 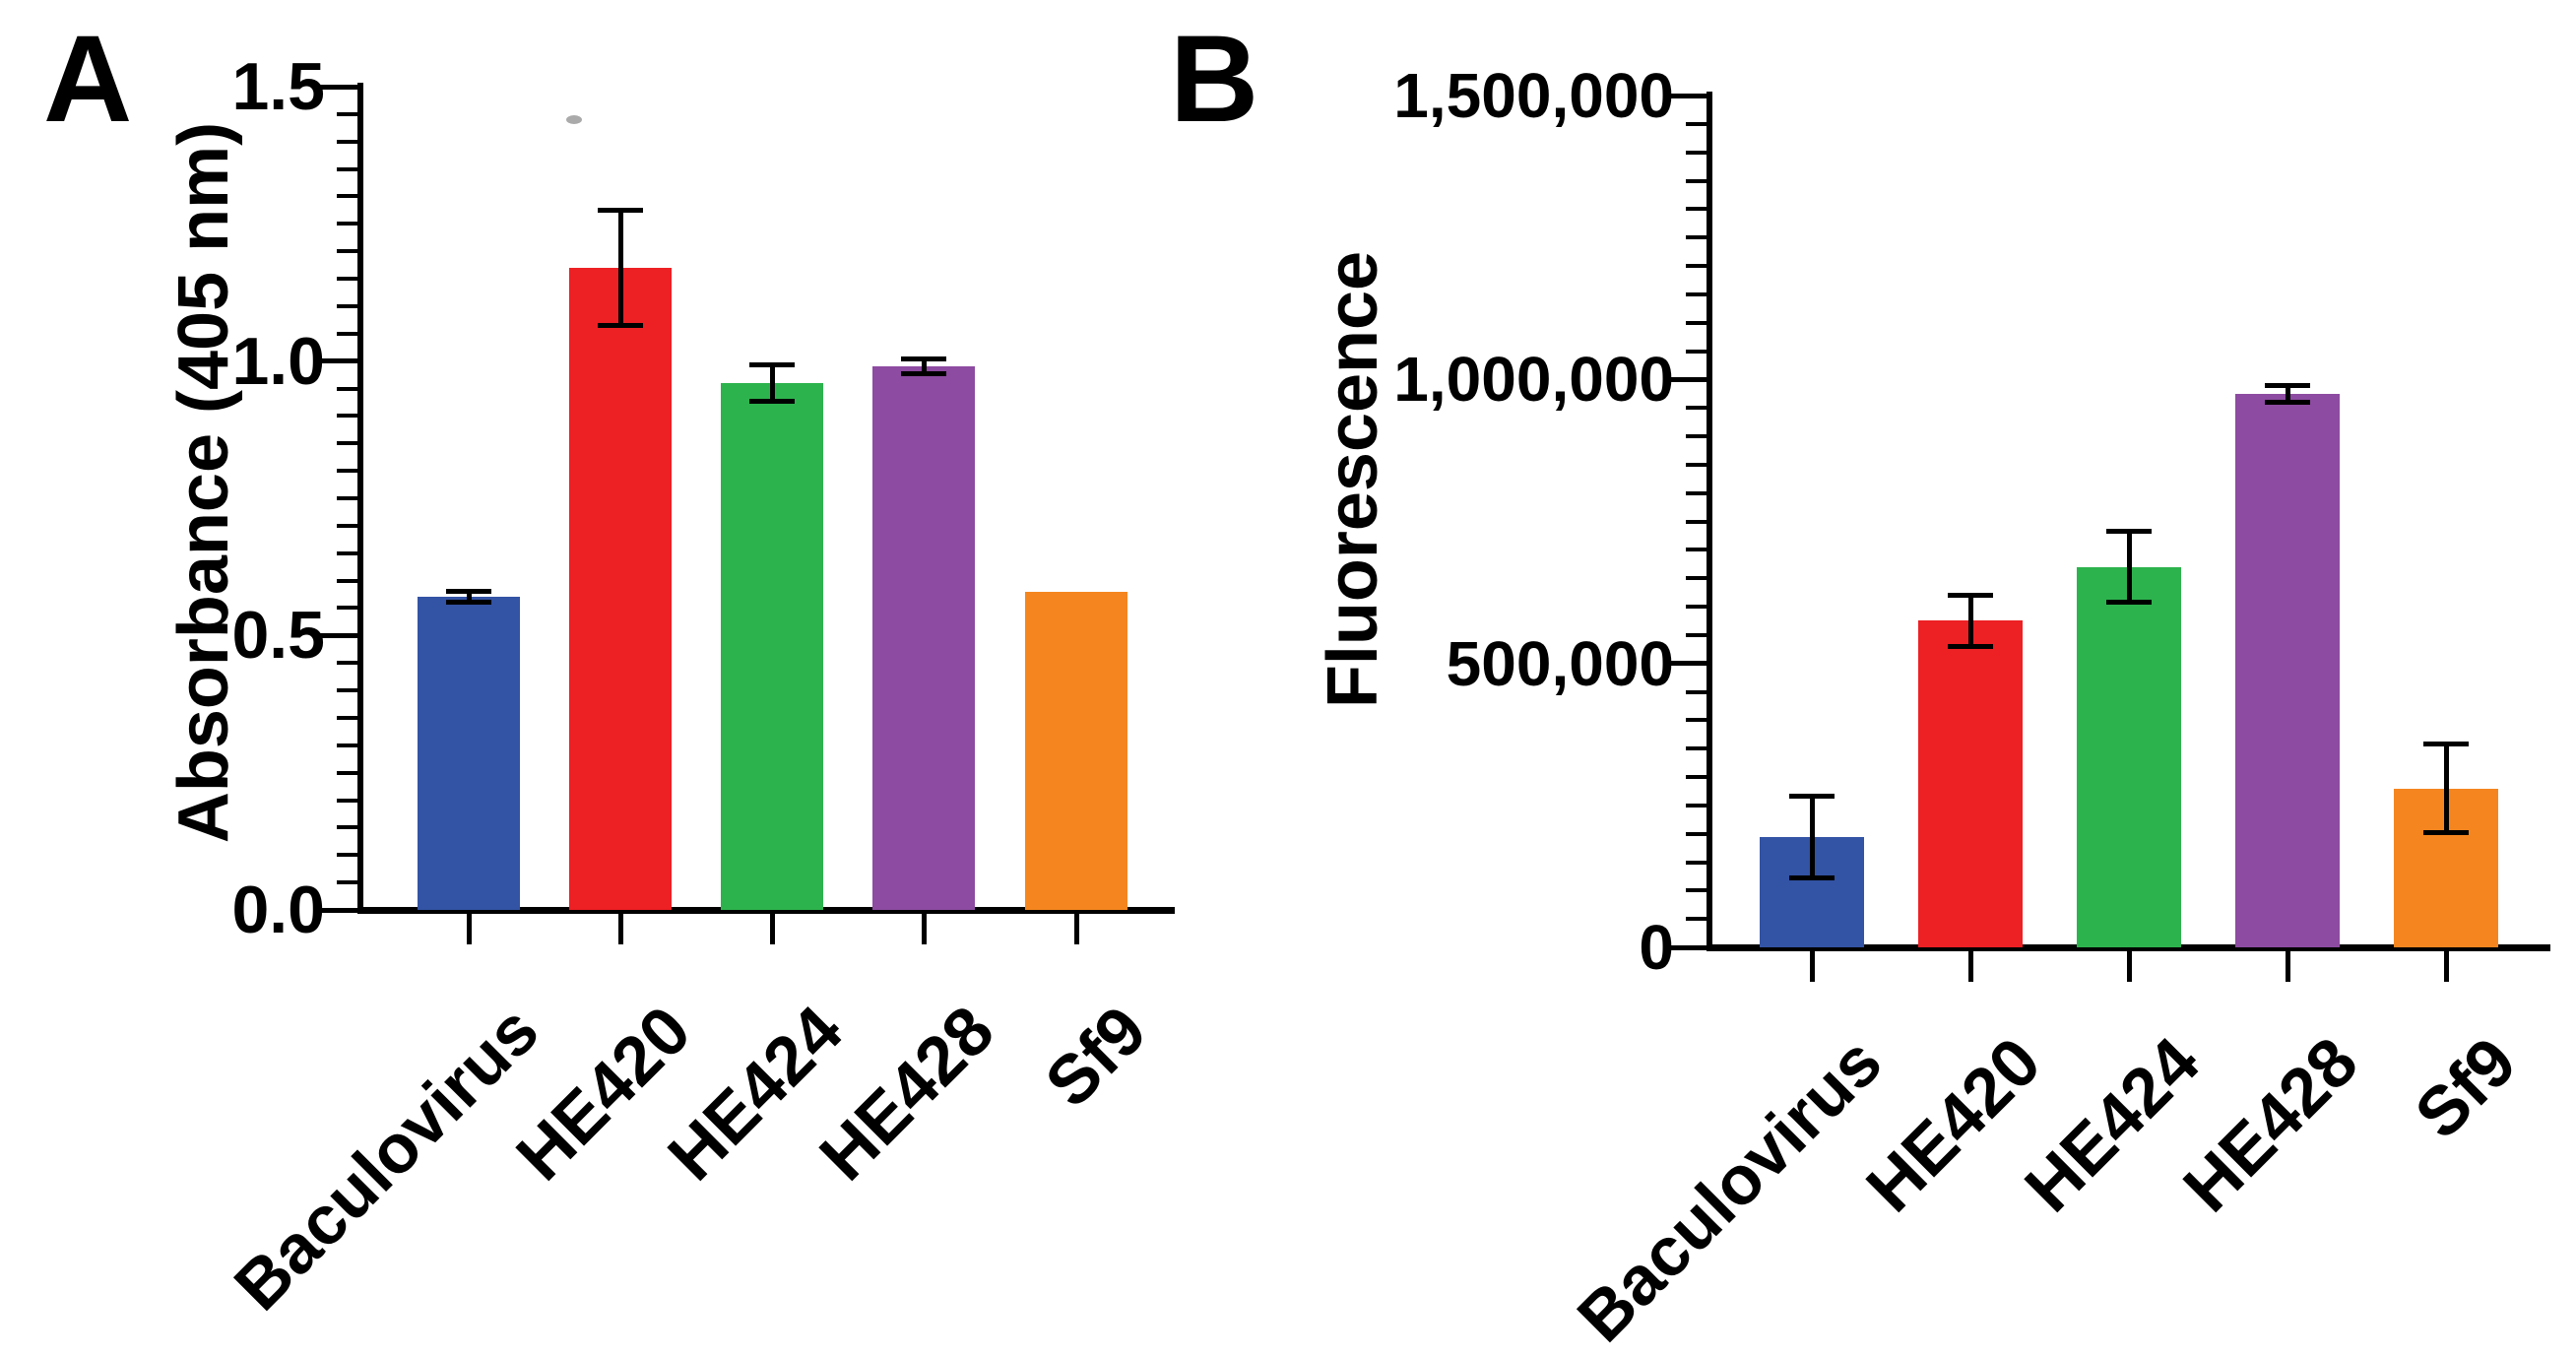 I want to click on bar-baculovirus, so click(x=469, y=753).